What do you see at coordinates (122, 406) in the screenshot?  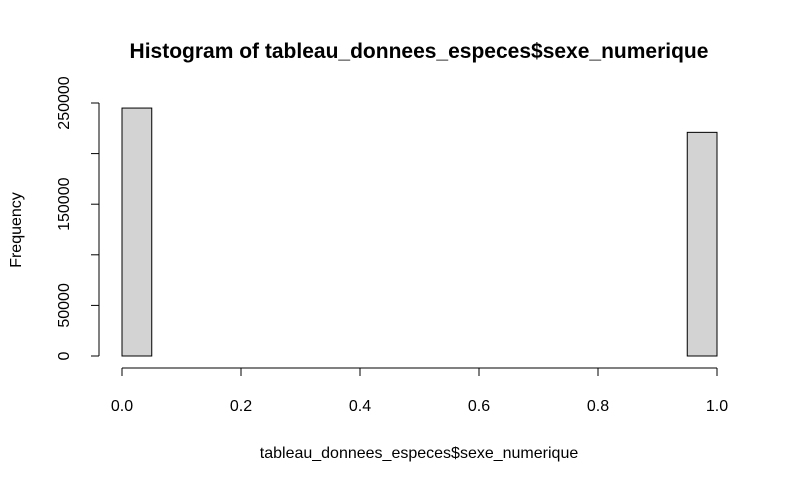 I see `x-tick-label: 0.0` at bounding box center [122, 406].